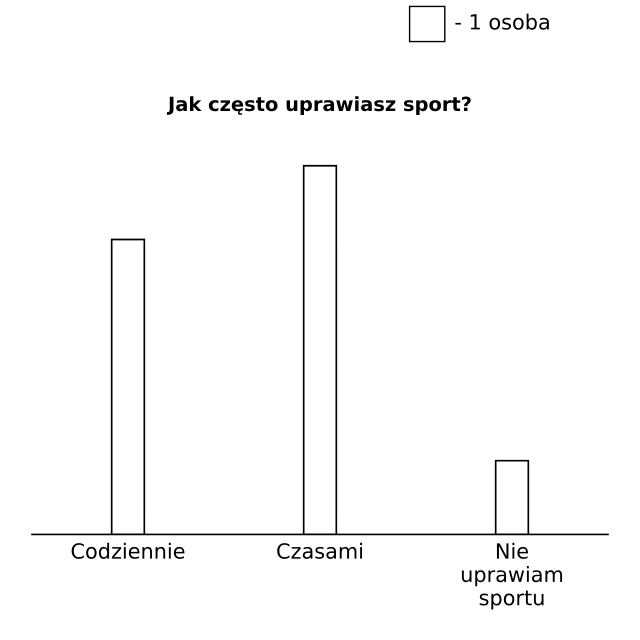  Describe the element at coordinates (512, 576) in the screenshot. I see `x-tick-label: Nie uprawiam sportu` at that location.